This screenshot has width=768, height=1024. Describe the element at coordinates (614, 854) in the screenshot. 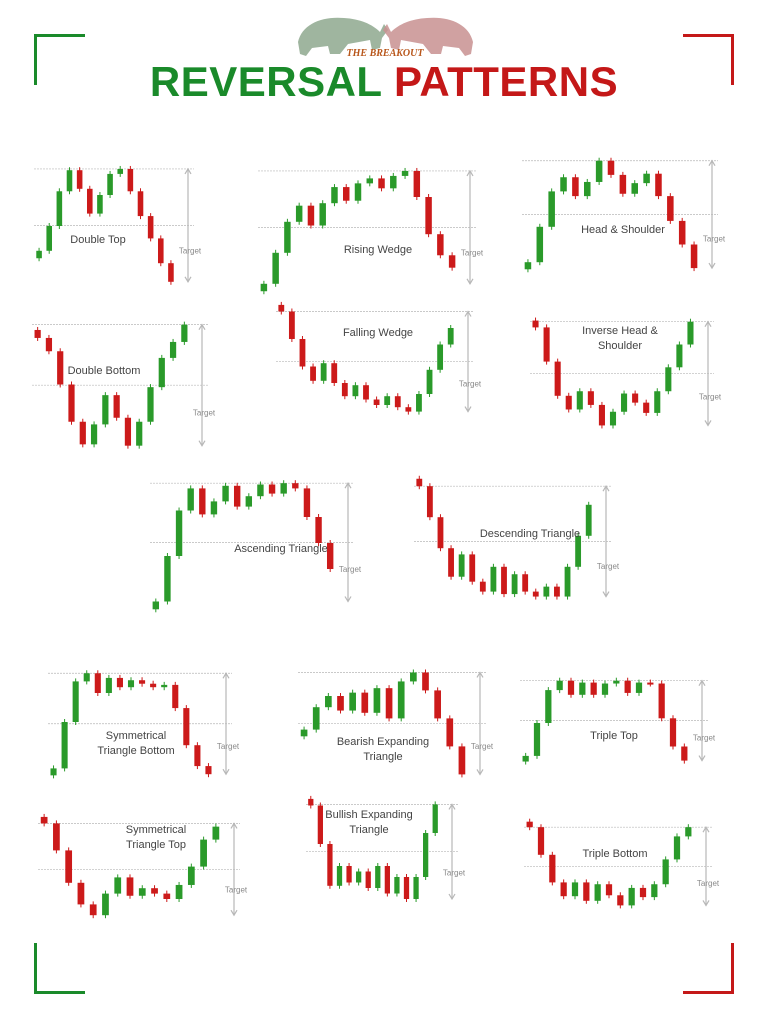

I see `pattern-title: Triple Bottom` at that location.